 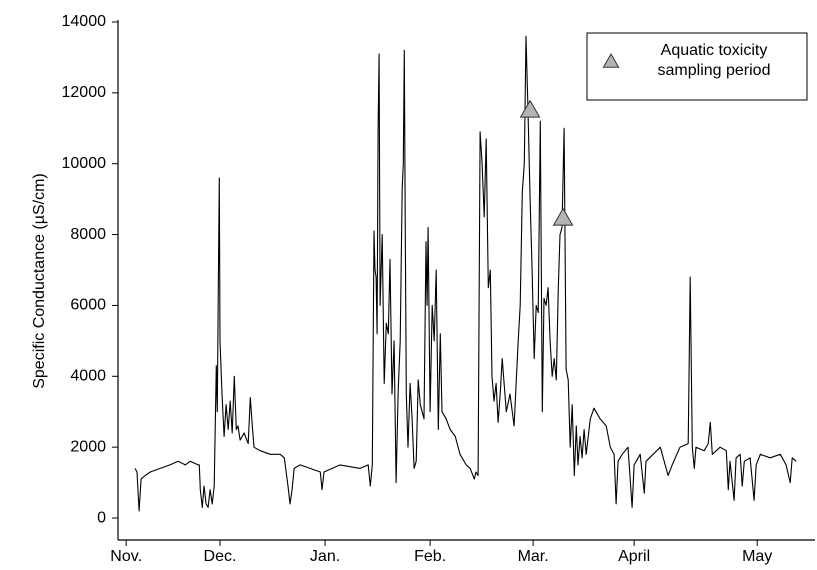 What do you see at coordinates (220, 556) in the screenshot?
I see `x-tick-label: Dec.` at bounding box center [220, 556].